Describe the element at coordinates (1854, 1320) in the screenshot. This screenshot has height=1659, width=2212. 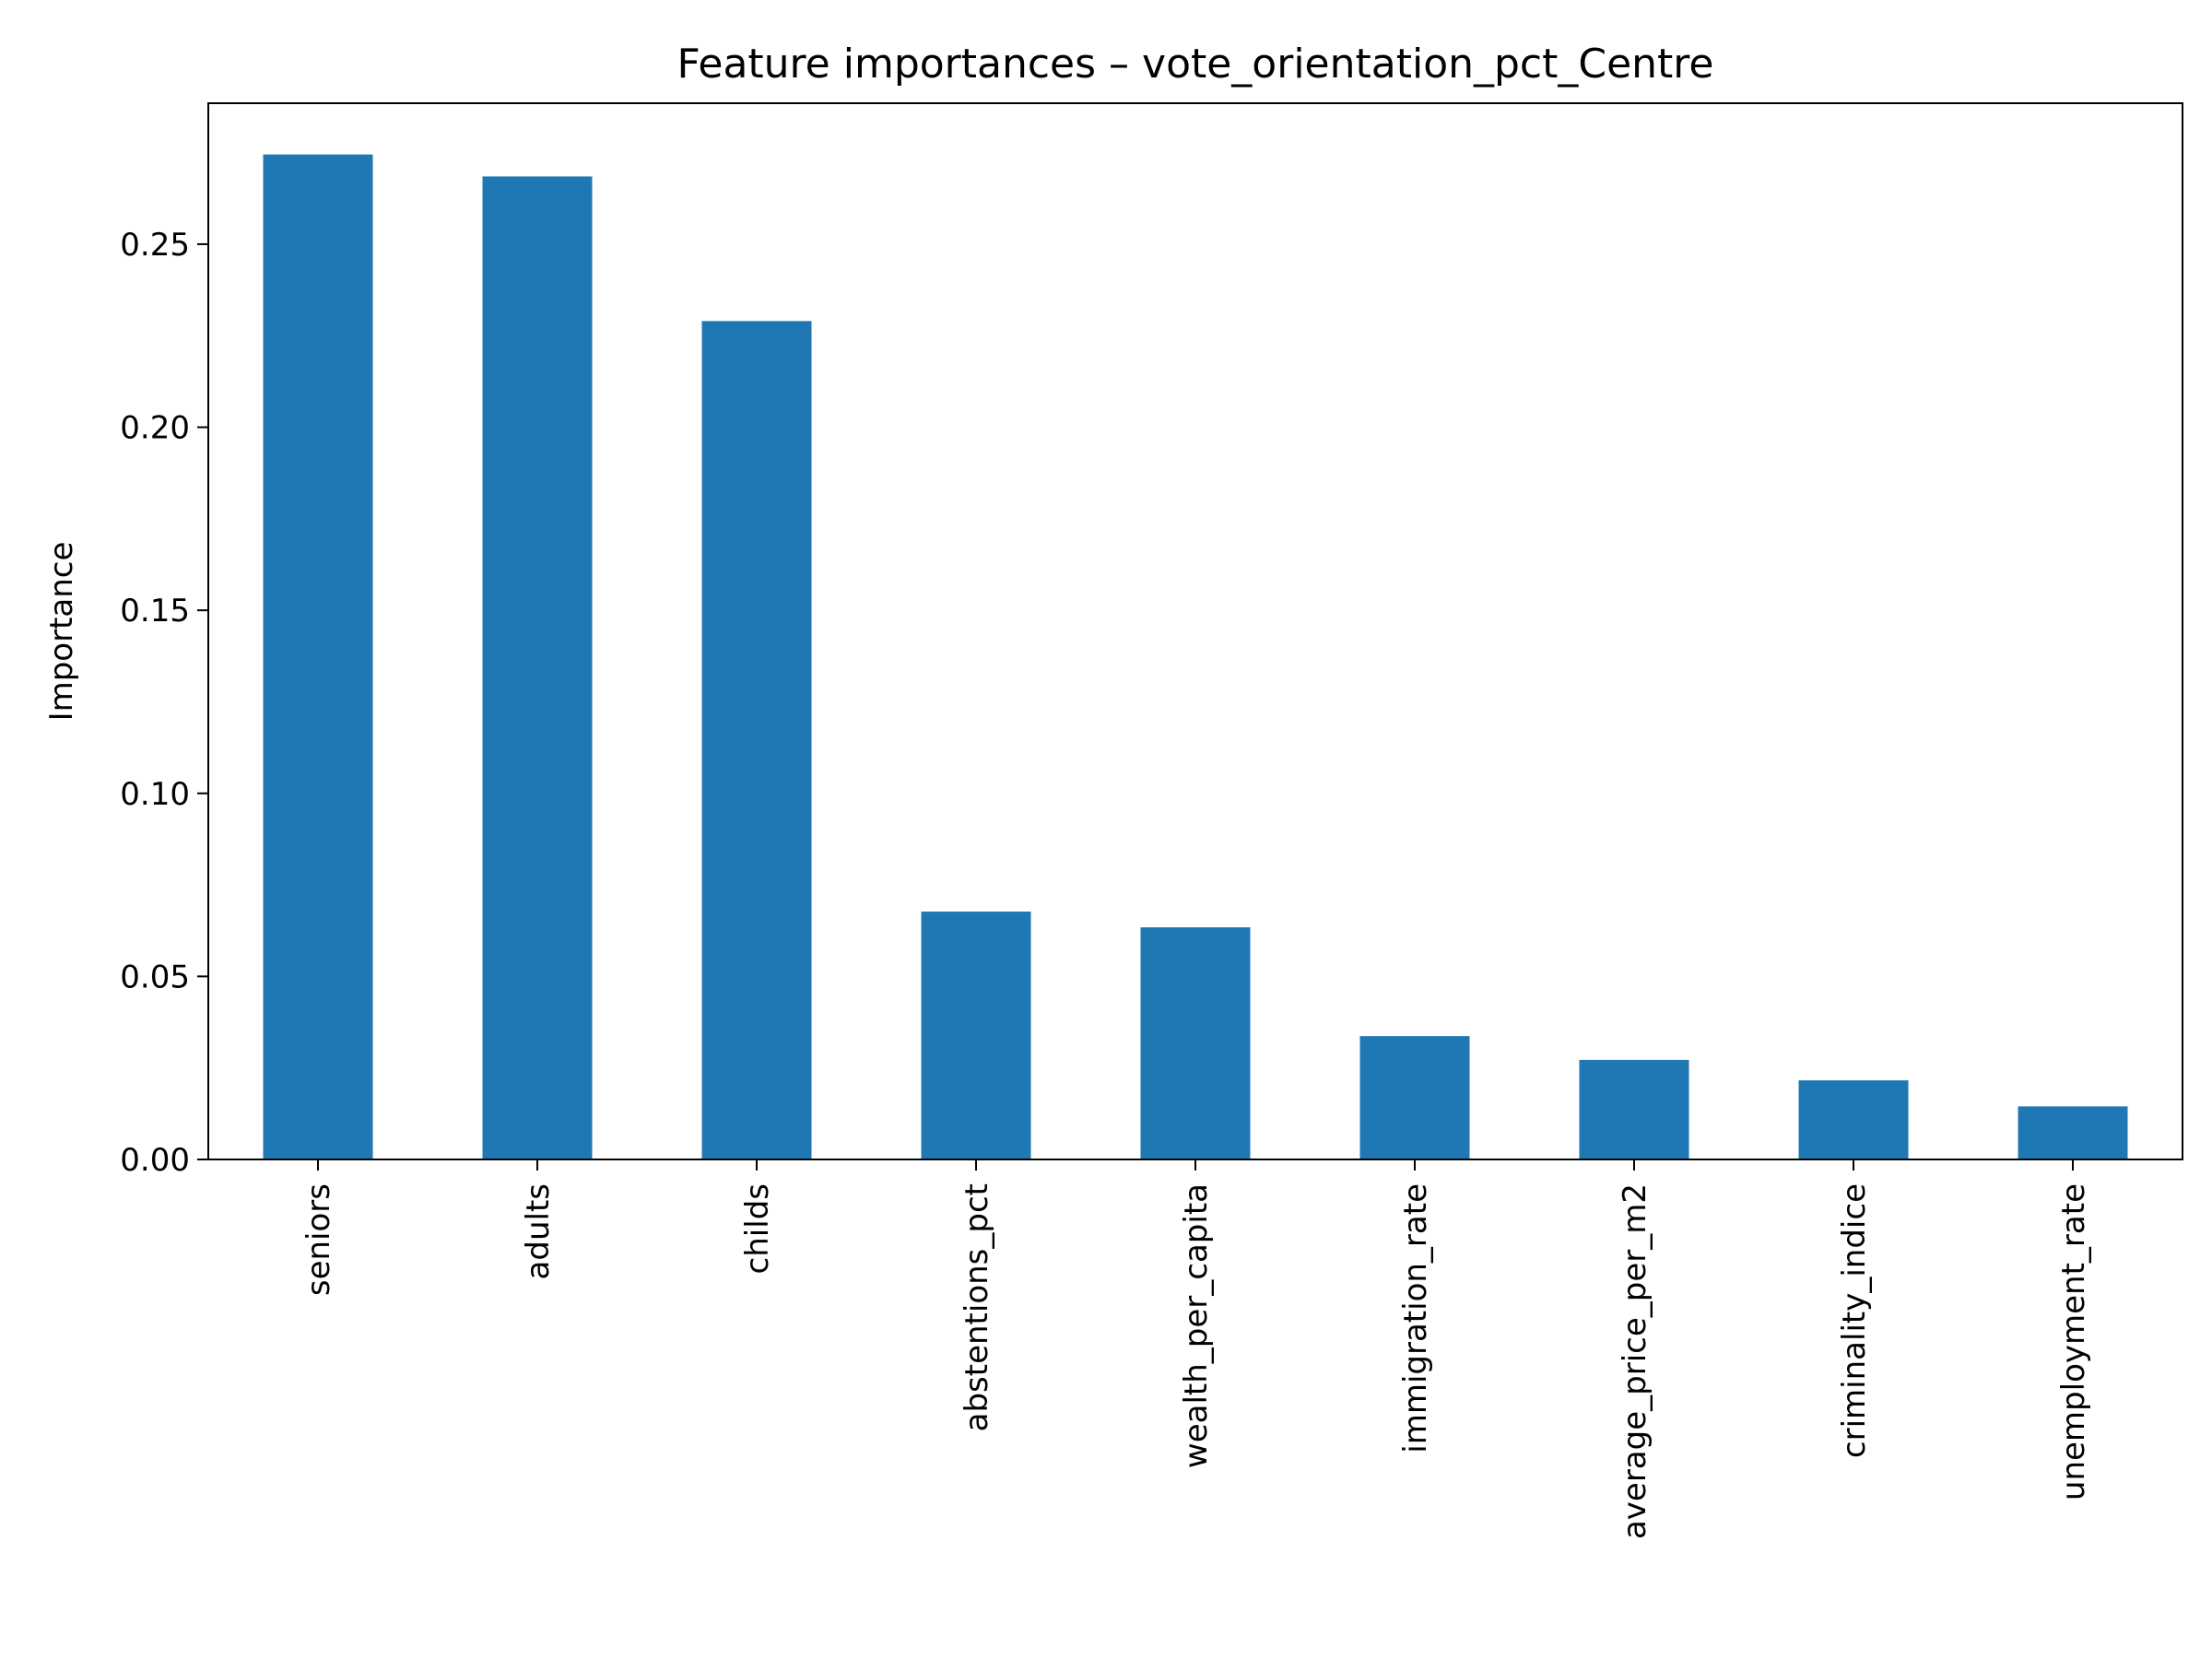
I see `x-tick-label-criminality_indice: criminality_indice` at that location.